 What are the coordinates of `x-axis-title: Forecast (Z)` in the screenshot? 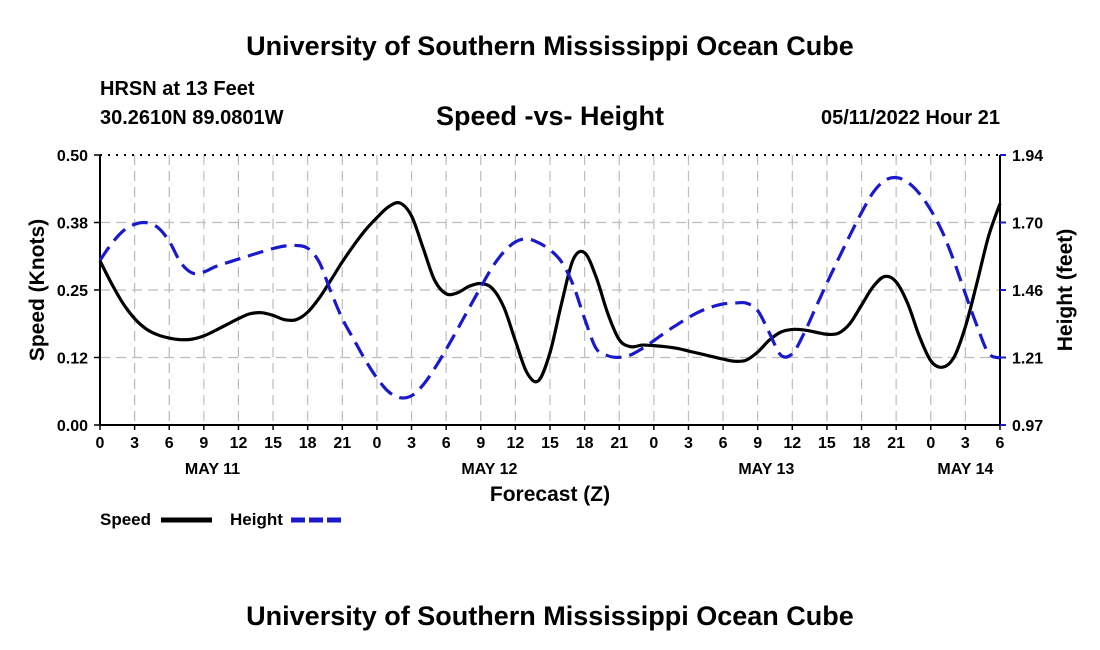 It's located at (550, 494).